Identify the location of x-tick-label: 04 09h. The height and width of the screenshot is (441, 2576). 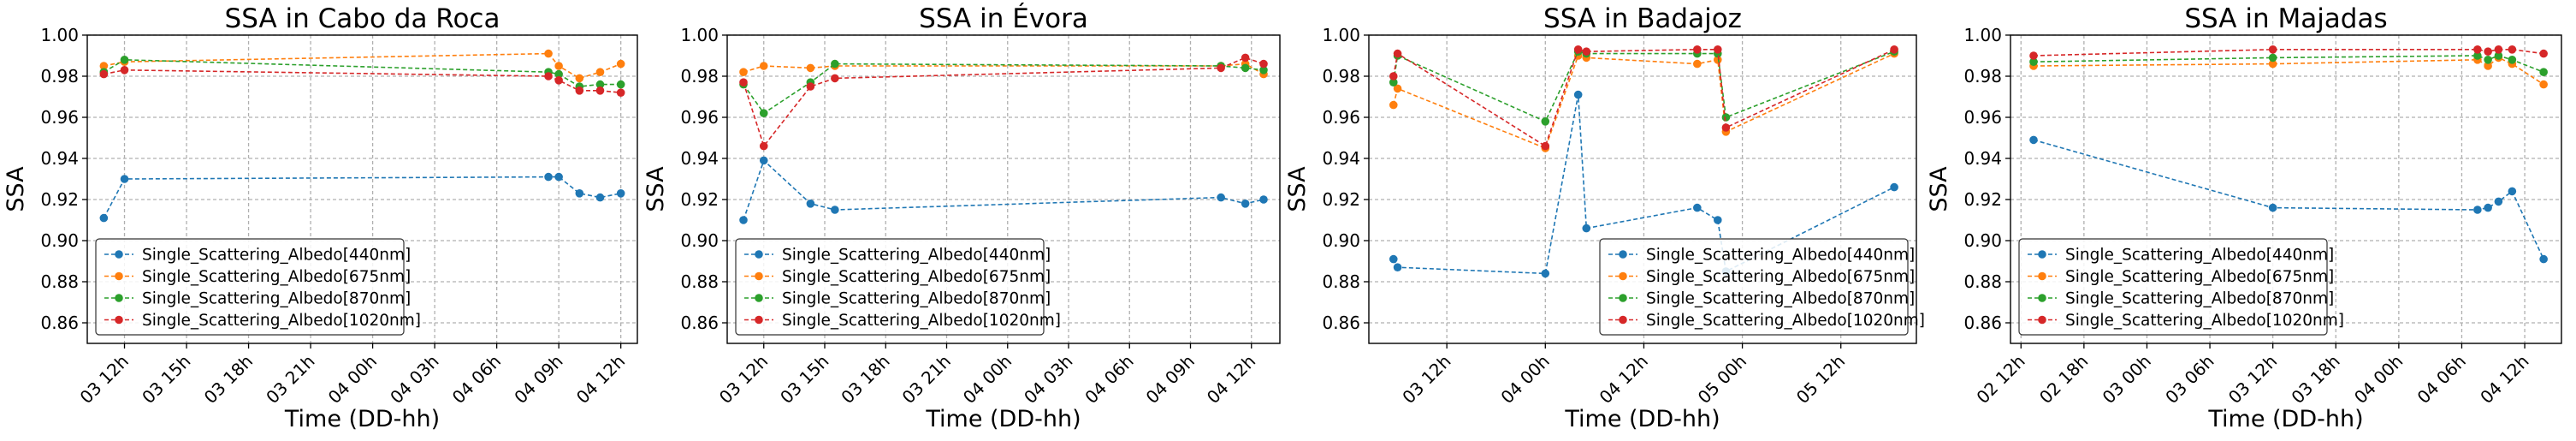
(538, 380).